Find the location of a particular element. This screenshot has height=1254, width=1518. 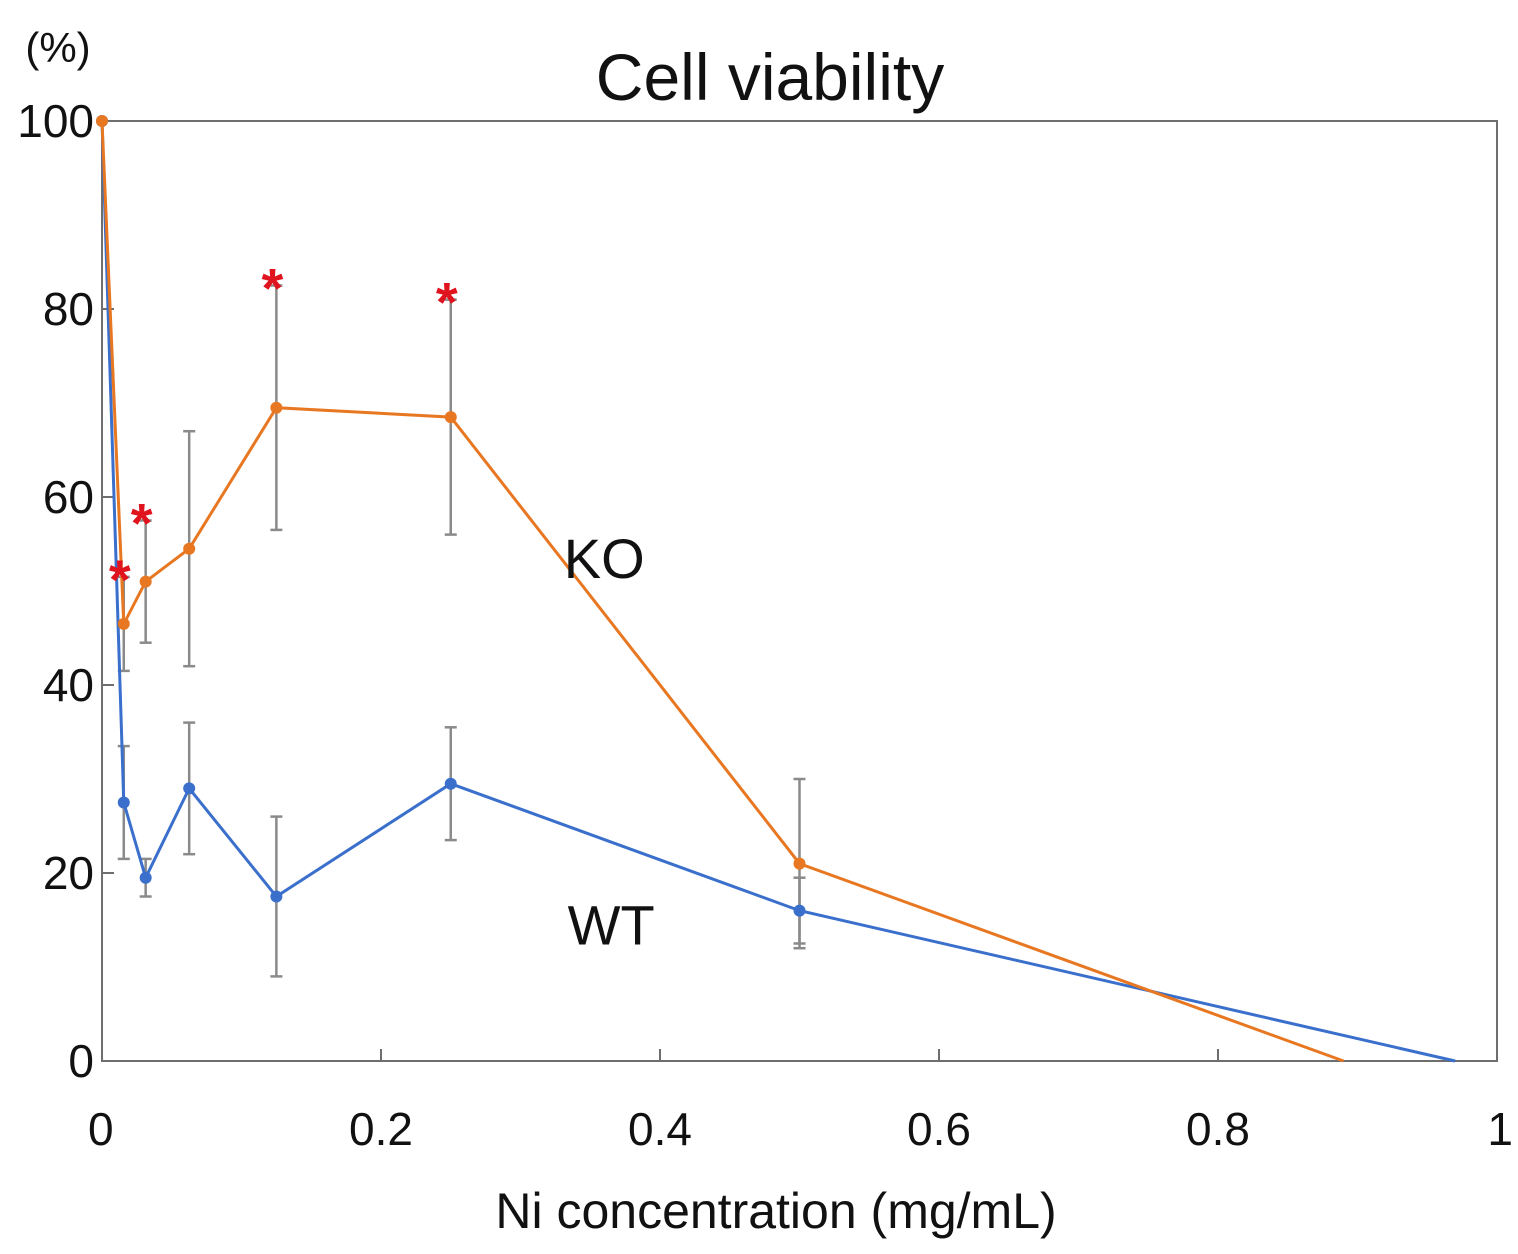

x-tick-label: 0.8 is located at coordinates (1218, 1129).